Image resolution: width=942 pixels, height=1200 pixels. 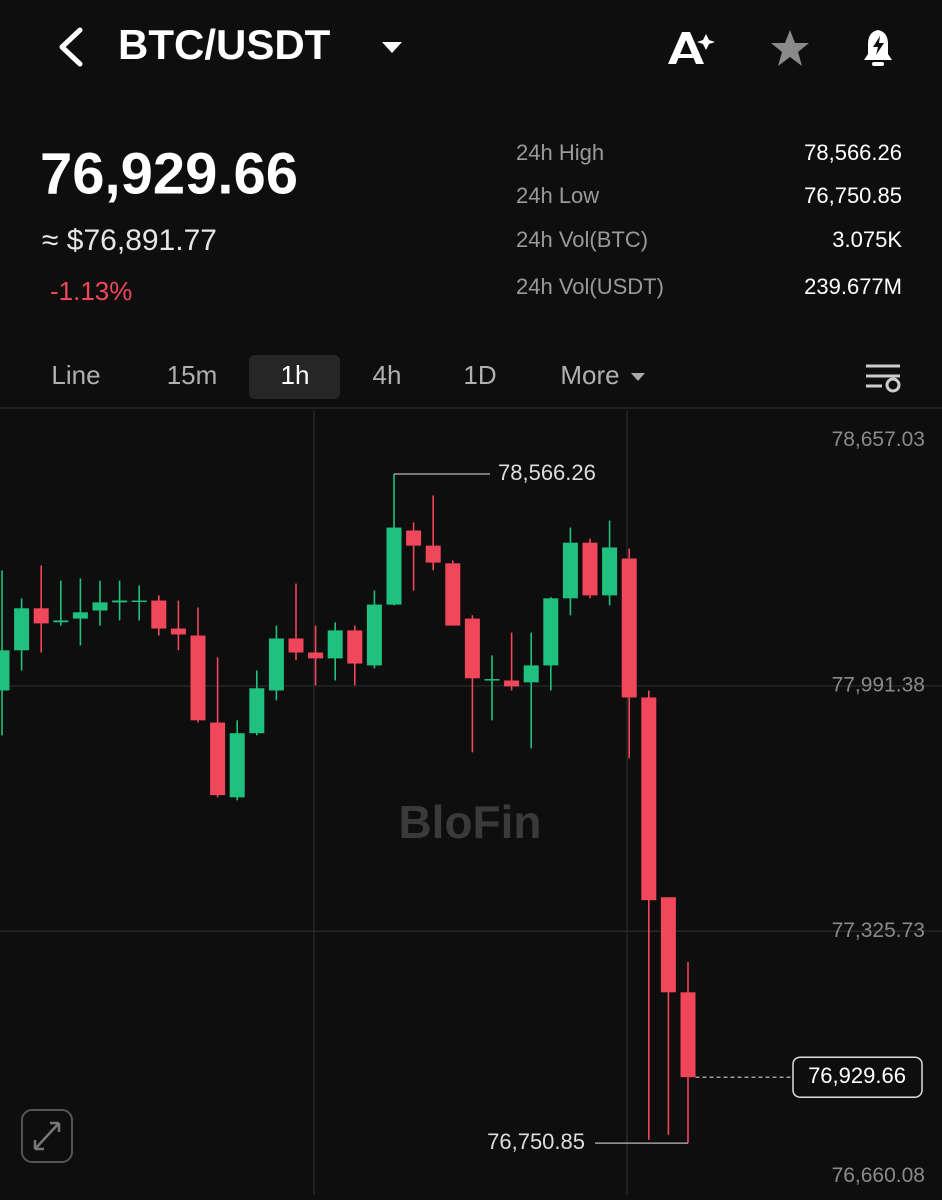 I want to click on back-button, so click(x=71, y=47).